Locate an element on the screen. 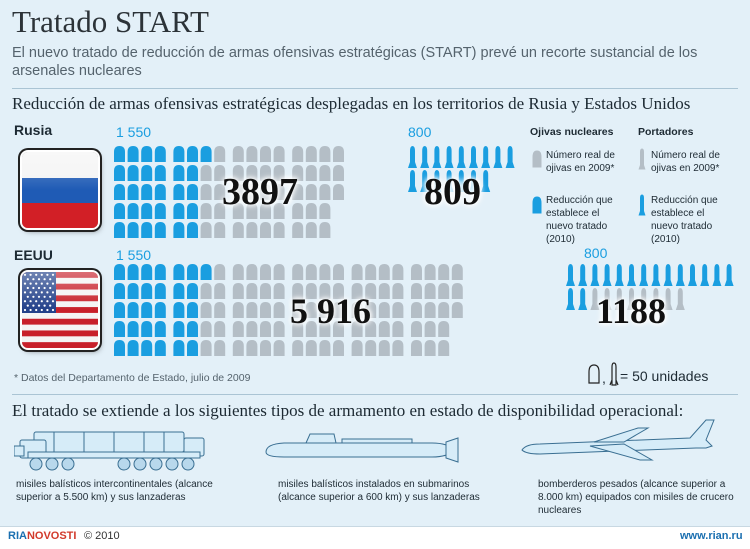  usa-warheads-limit: 1 550 is located at coordinates (134, 255).